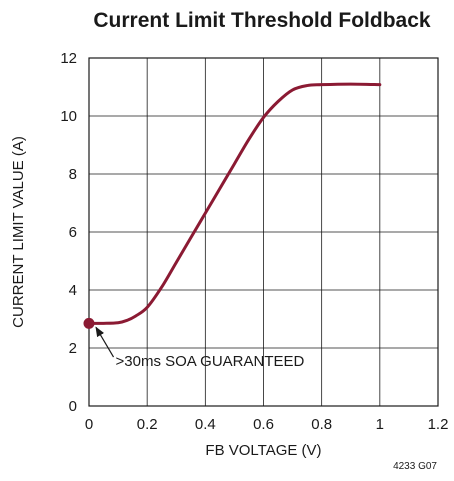 Image resolution: width=454 pixels, height=481 pixels. What do you see at coordinates (262, 20) in the screenshot?
I see `chart-title: Current Limit Threshold Foldback` at bounding box center [262, 20].